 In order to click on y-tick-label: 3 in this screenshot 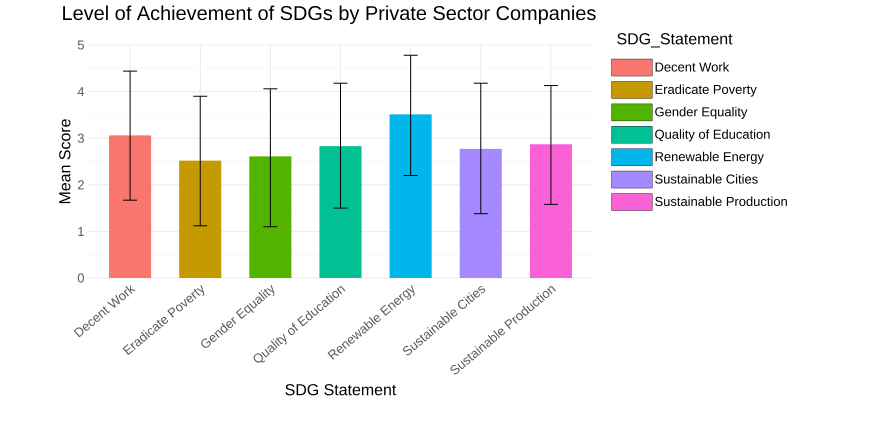, I will do `click(81, 138)`.